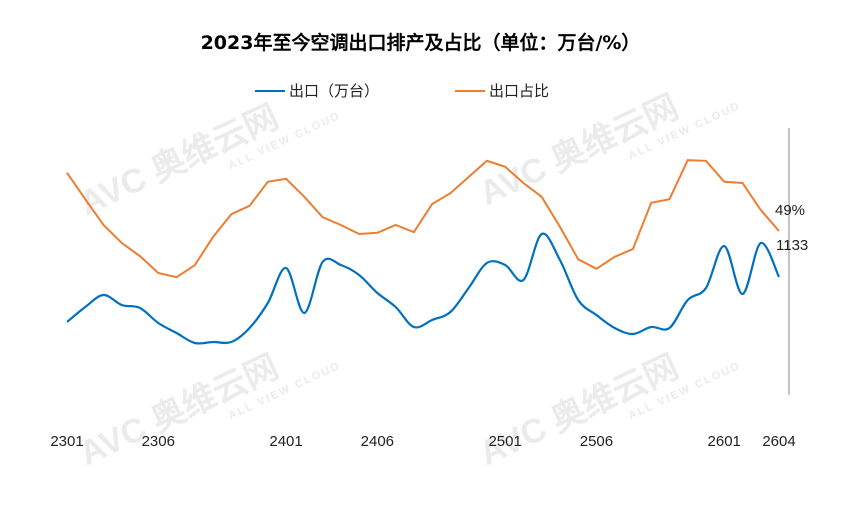  What do you see at coordinates (270, 90) in the screenshot?
I see `legend-swatch-blue` at bounding box center [270, 90].